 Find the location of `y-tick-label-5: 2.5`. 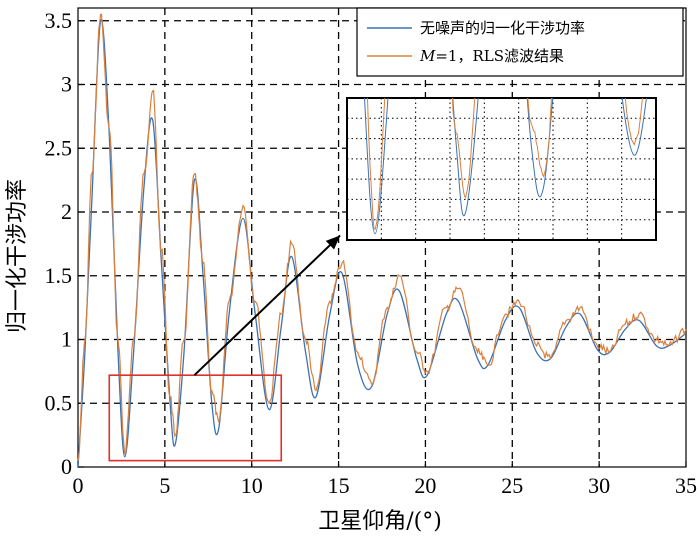

y-tick-label-5: 2.5 is located at coordinates (59, 147).